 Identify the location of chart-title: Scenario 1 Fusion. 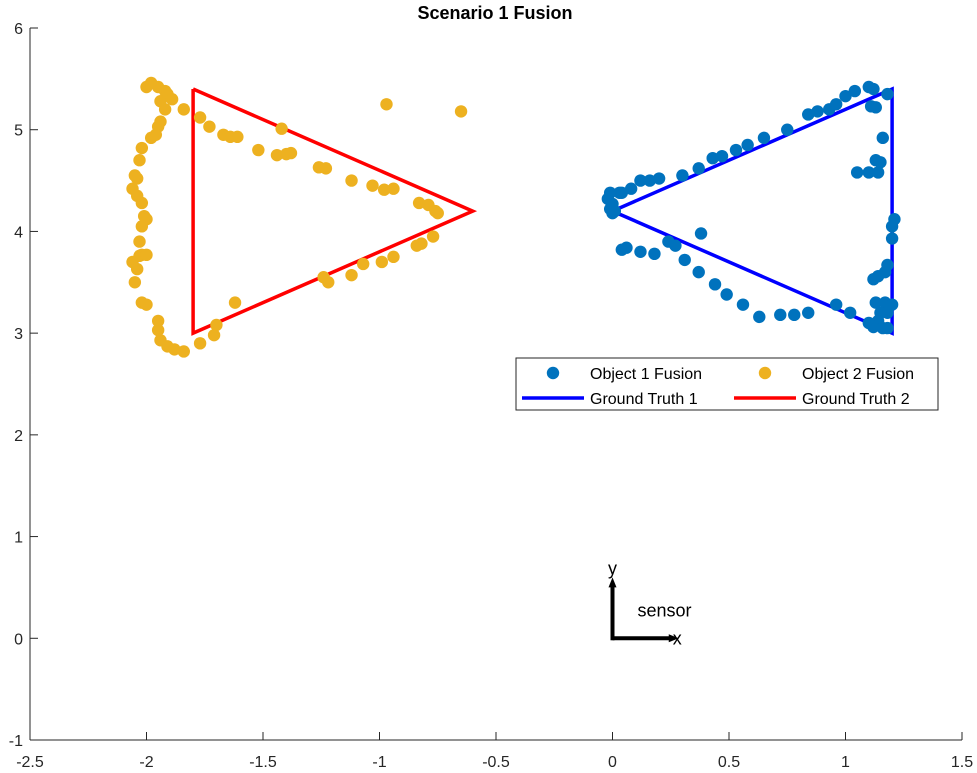
(494, 13).